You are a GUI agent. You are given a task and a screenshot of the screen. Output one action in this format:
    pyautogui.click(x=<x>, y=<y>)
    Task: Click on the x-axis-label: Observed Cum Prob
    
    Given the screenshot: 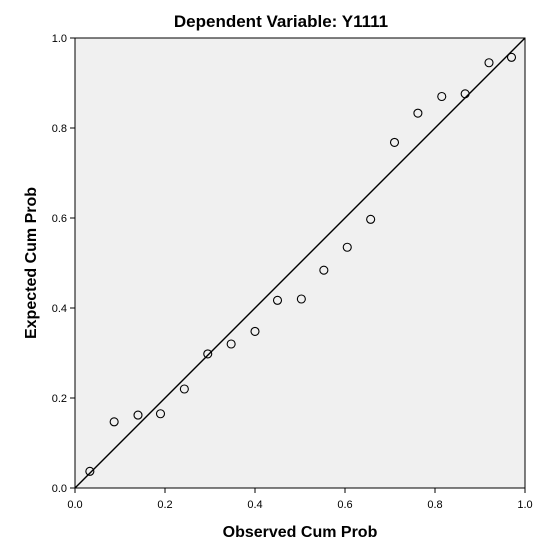 What is the action you would take?
    pyautogui.click(x=300, y=532)
    